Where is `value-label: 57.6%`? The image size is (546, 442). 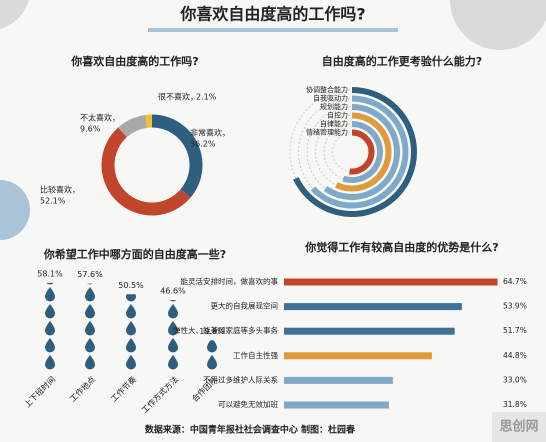
value-label: 57.6% is located at coordinates (90, 274).